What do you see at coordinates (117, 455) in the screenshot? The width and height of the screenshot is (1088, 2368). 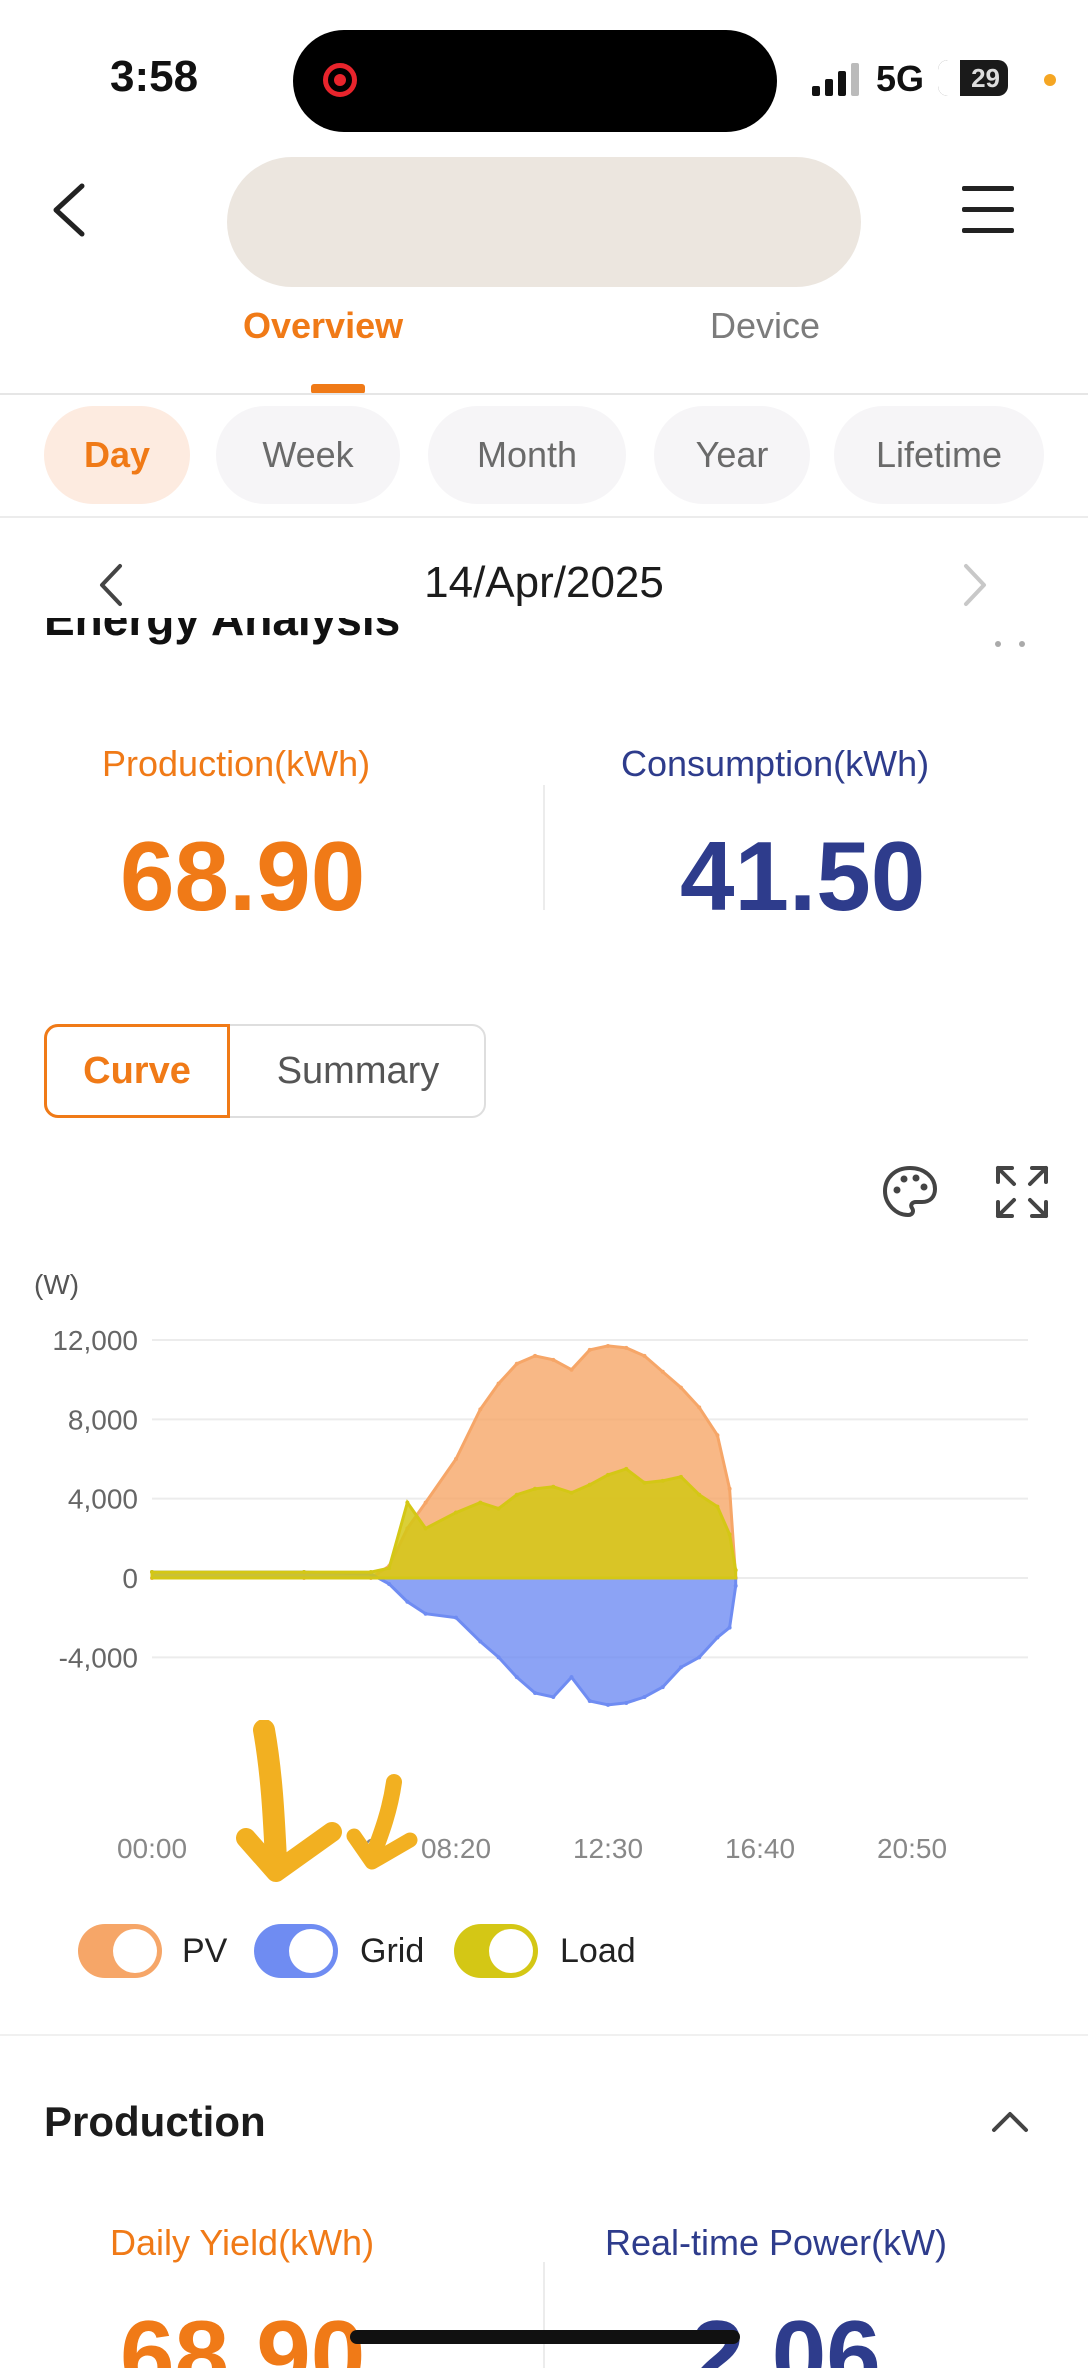 I see `period-day: Day` at bounding box center [117, 455].